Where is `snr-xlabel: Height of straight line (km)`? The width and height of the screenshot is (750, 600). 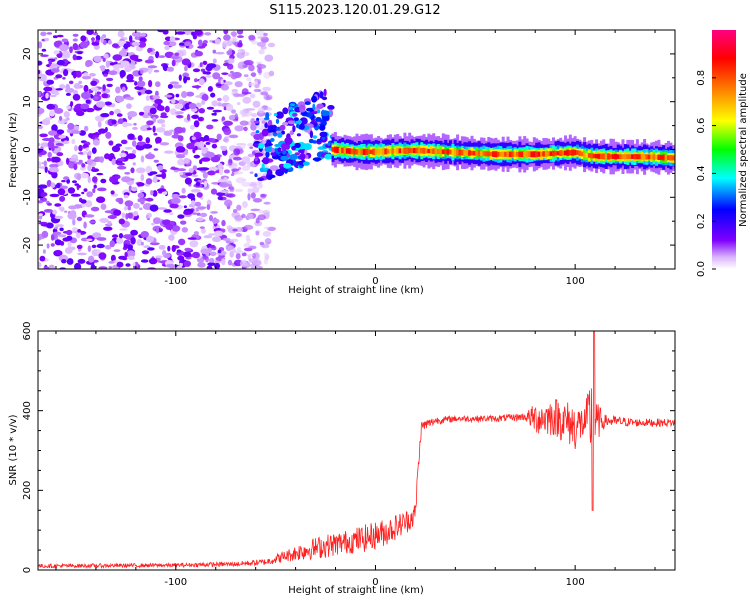 snr-xlabel: Height of straight line (km) is located at coordinates (356, 590).